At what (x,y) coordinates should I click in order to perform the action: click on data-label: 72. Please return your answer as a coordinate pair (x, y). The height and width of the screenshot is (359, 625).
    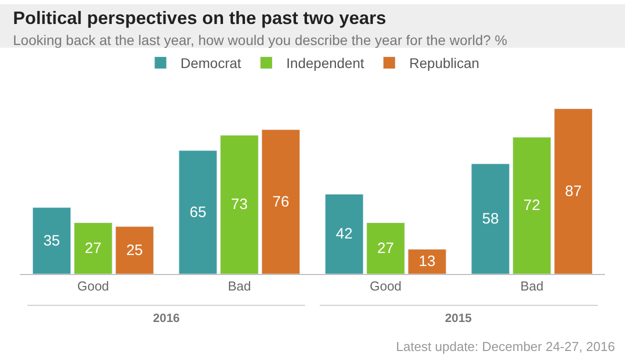
    Looking at the image, I should click on (532, 205).